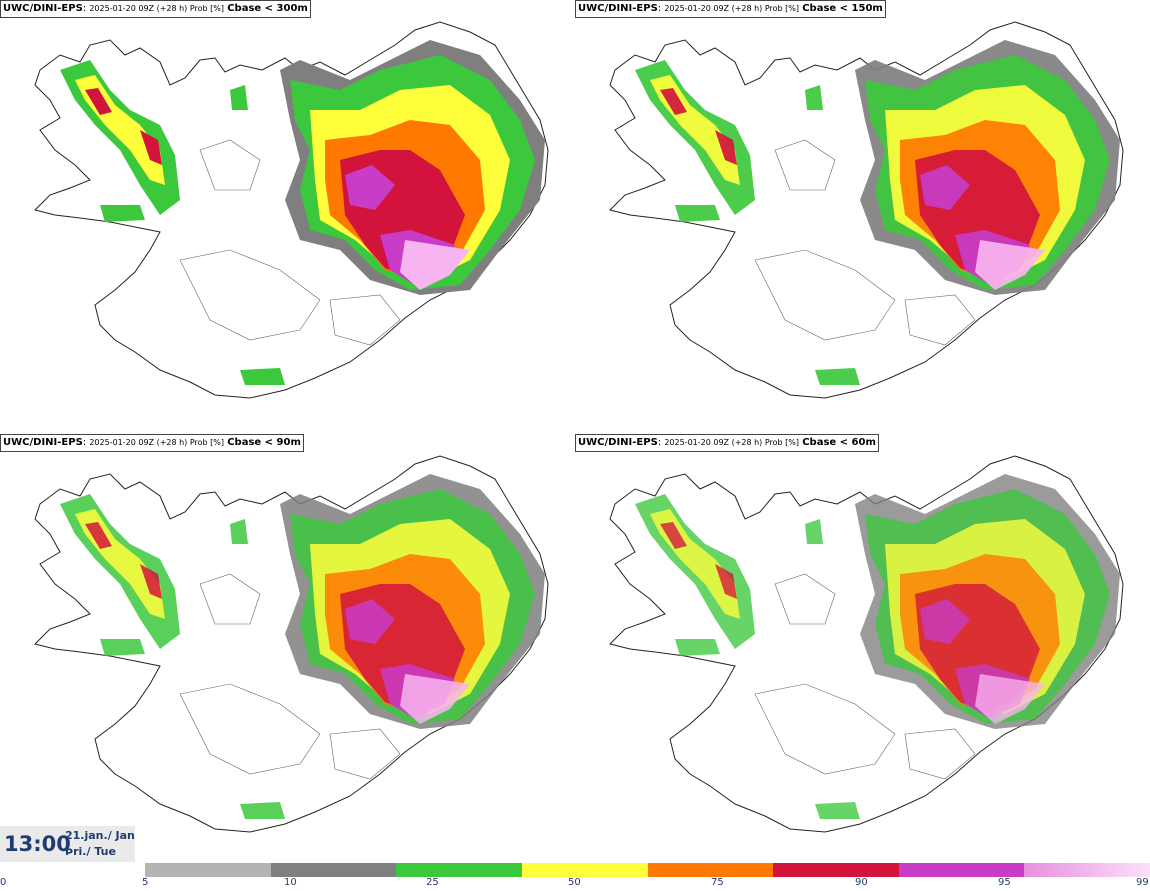  I want to click on valid-weekday: Þri./ Tue, so click(90, 851).